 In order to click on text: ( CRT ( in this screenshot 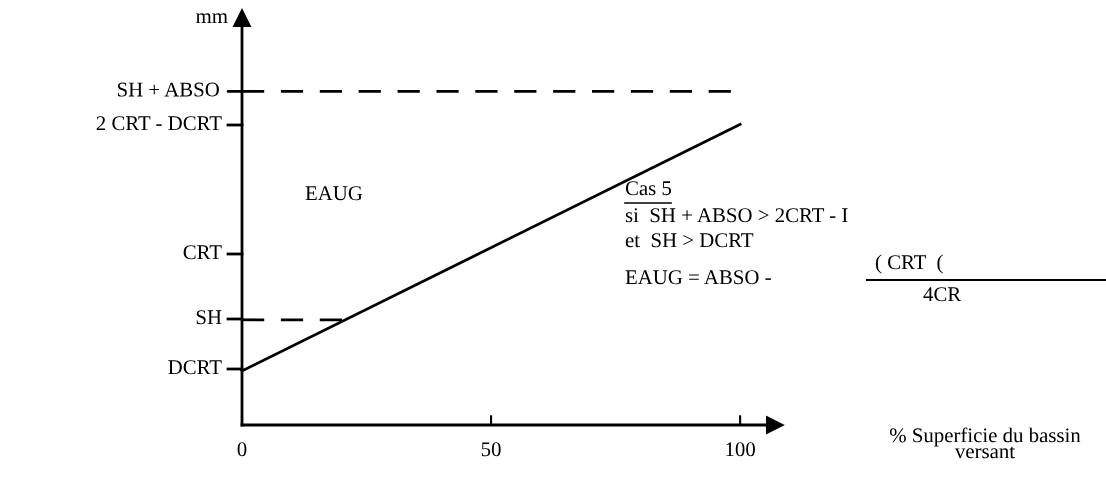, I will do `click(909, 264)`.